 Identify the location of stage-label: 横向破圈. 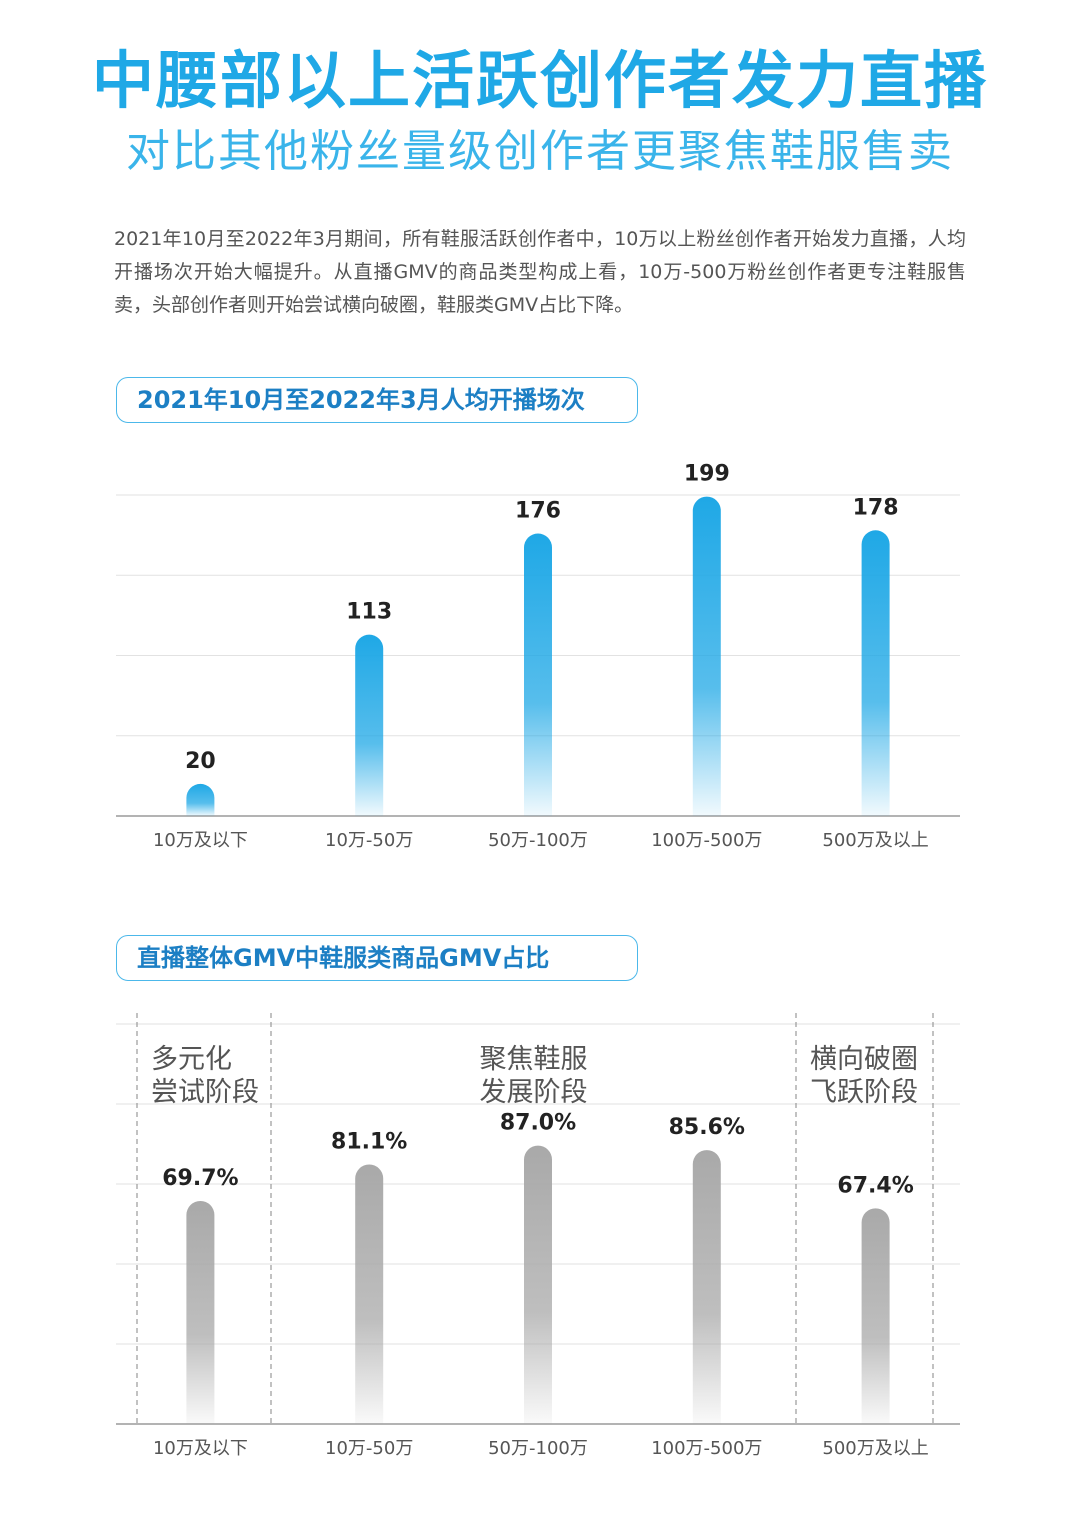
(864, 1059).